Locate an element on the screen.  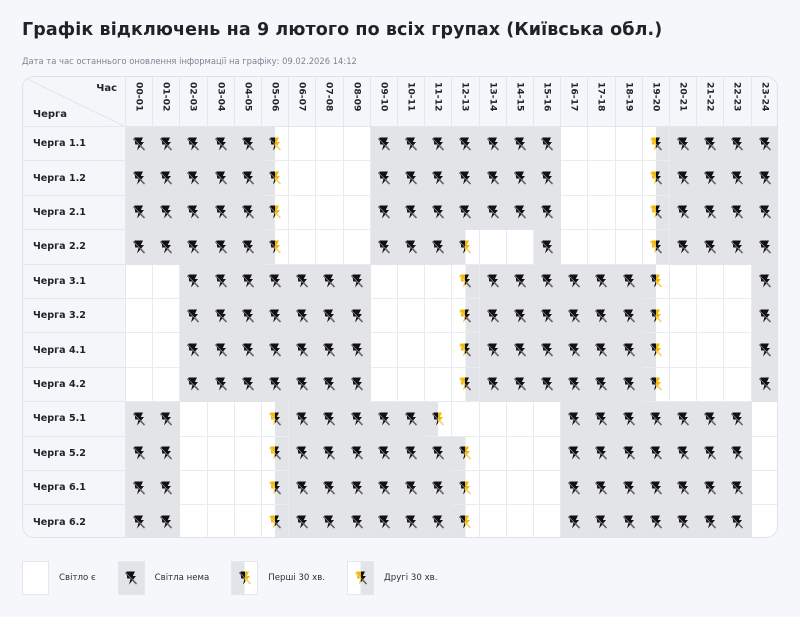
hour-range-label: 22-23 is located at coordinates (737, 97).